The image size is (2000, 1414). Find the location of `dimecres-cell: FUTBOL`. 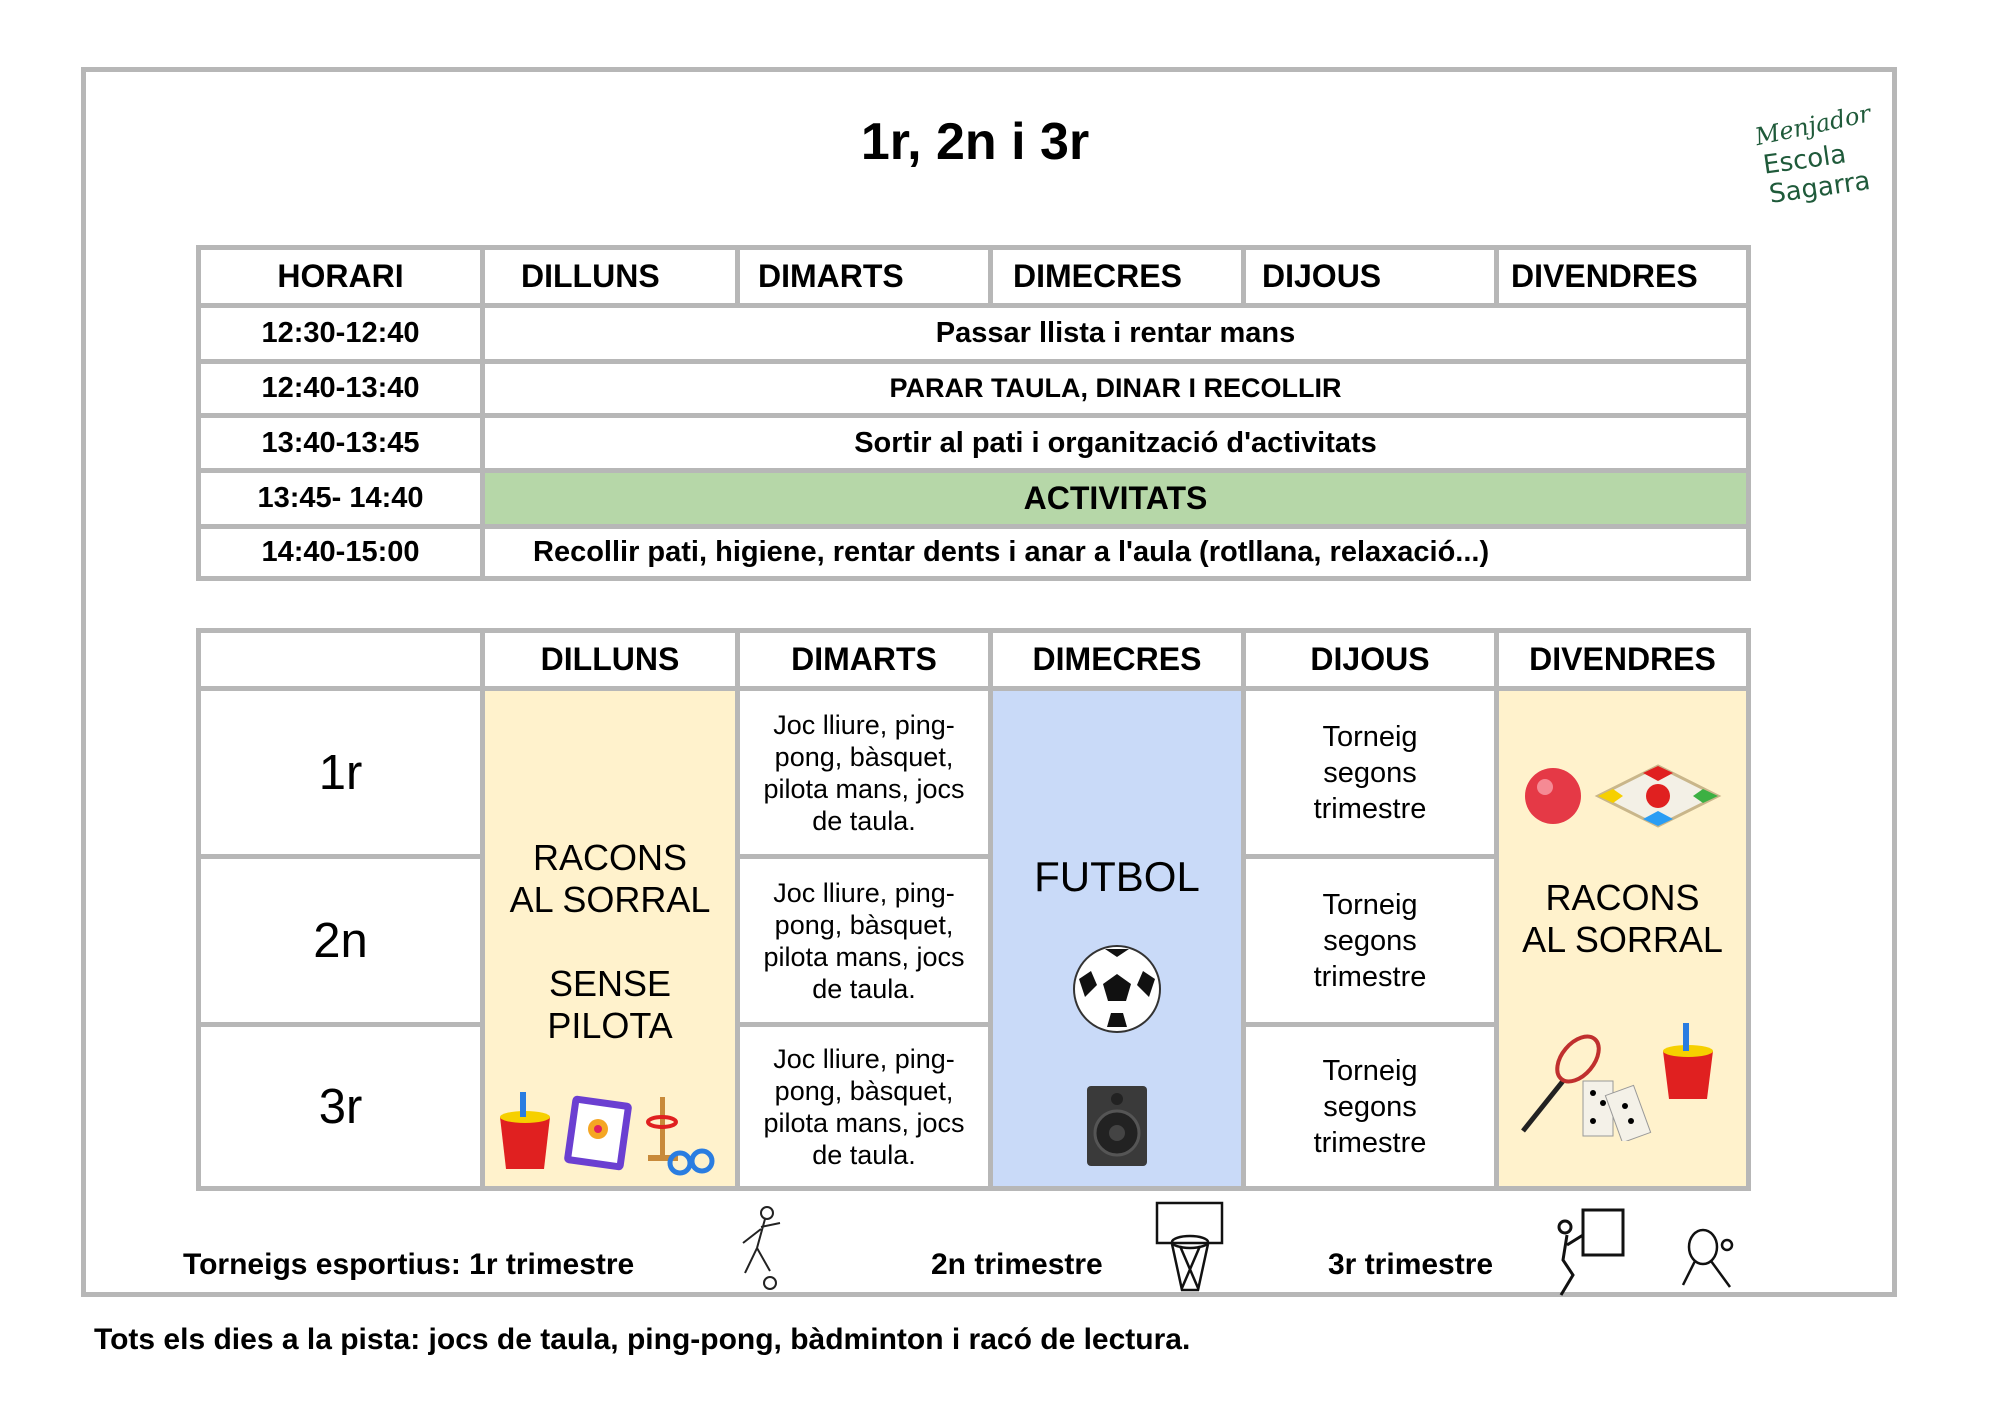

dimecres-cell: FUTBOL is located at coordinates (1117, 938).